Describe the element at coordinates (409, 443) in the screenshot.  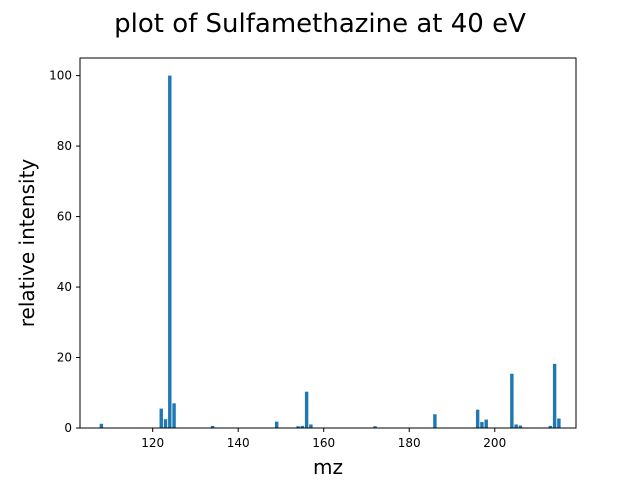
I see `x-tick-label: 180` at that location.